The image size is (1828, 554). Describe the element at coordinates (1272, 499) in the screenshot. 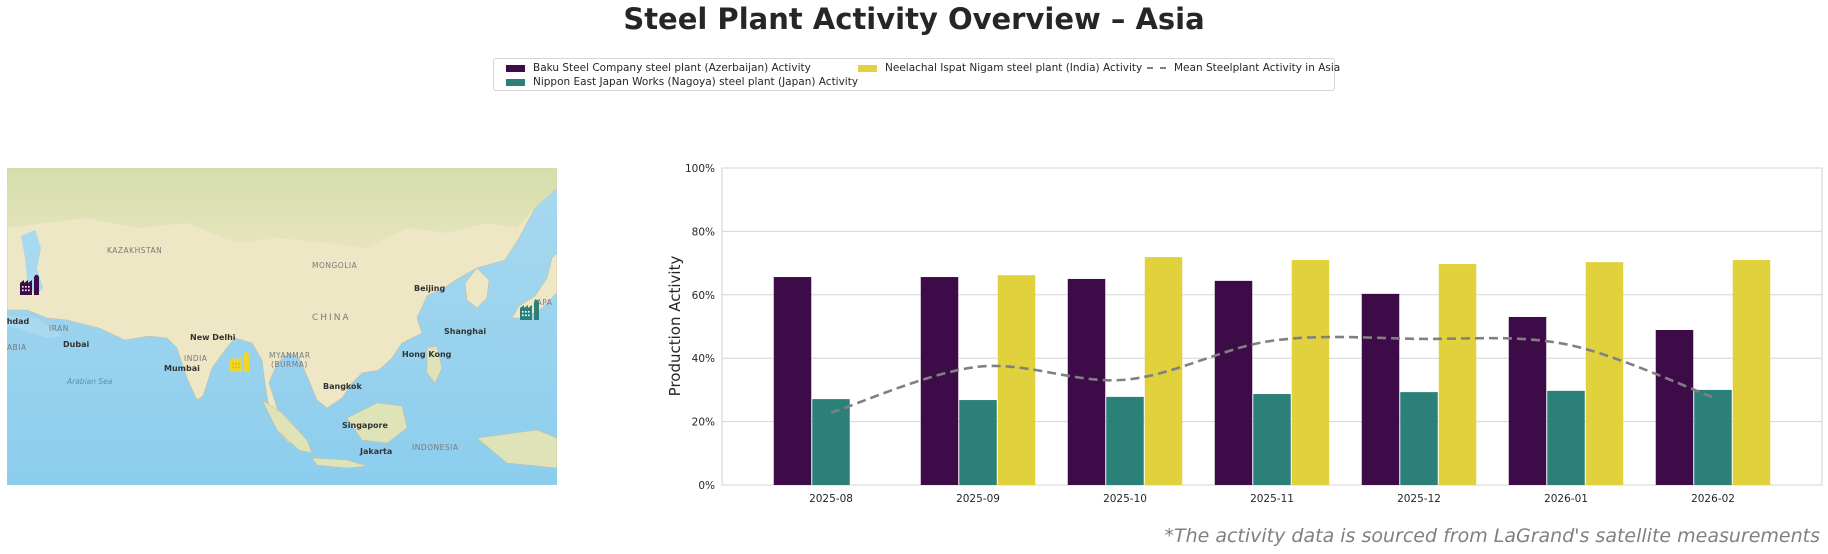

I see `x-tick-label: 2025-11` at that location.